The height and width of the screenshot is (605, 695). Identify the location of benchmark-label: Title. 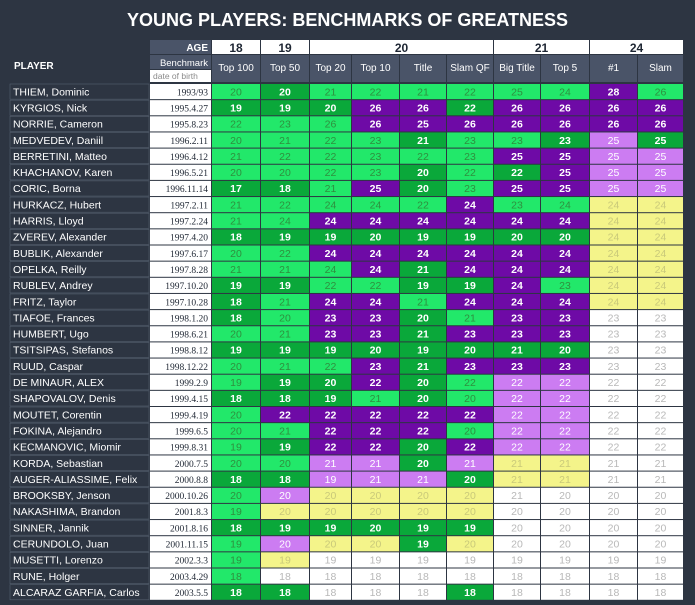
(423, 68).